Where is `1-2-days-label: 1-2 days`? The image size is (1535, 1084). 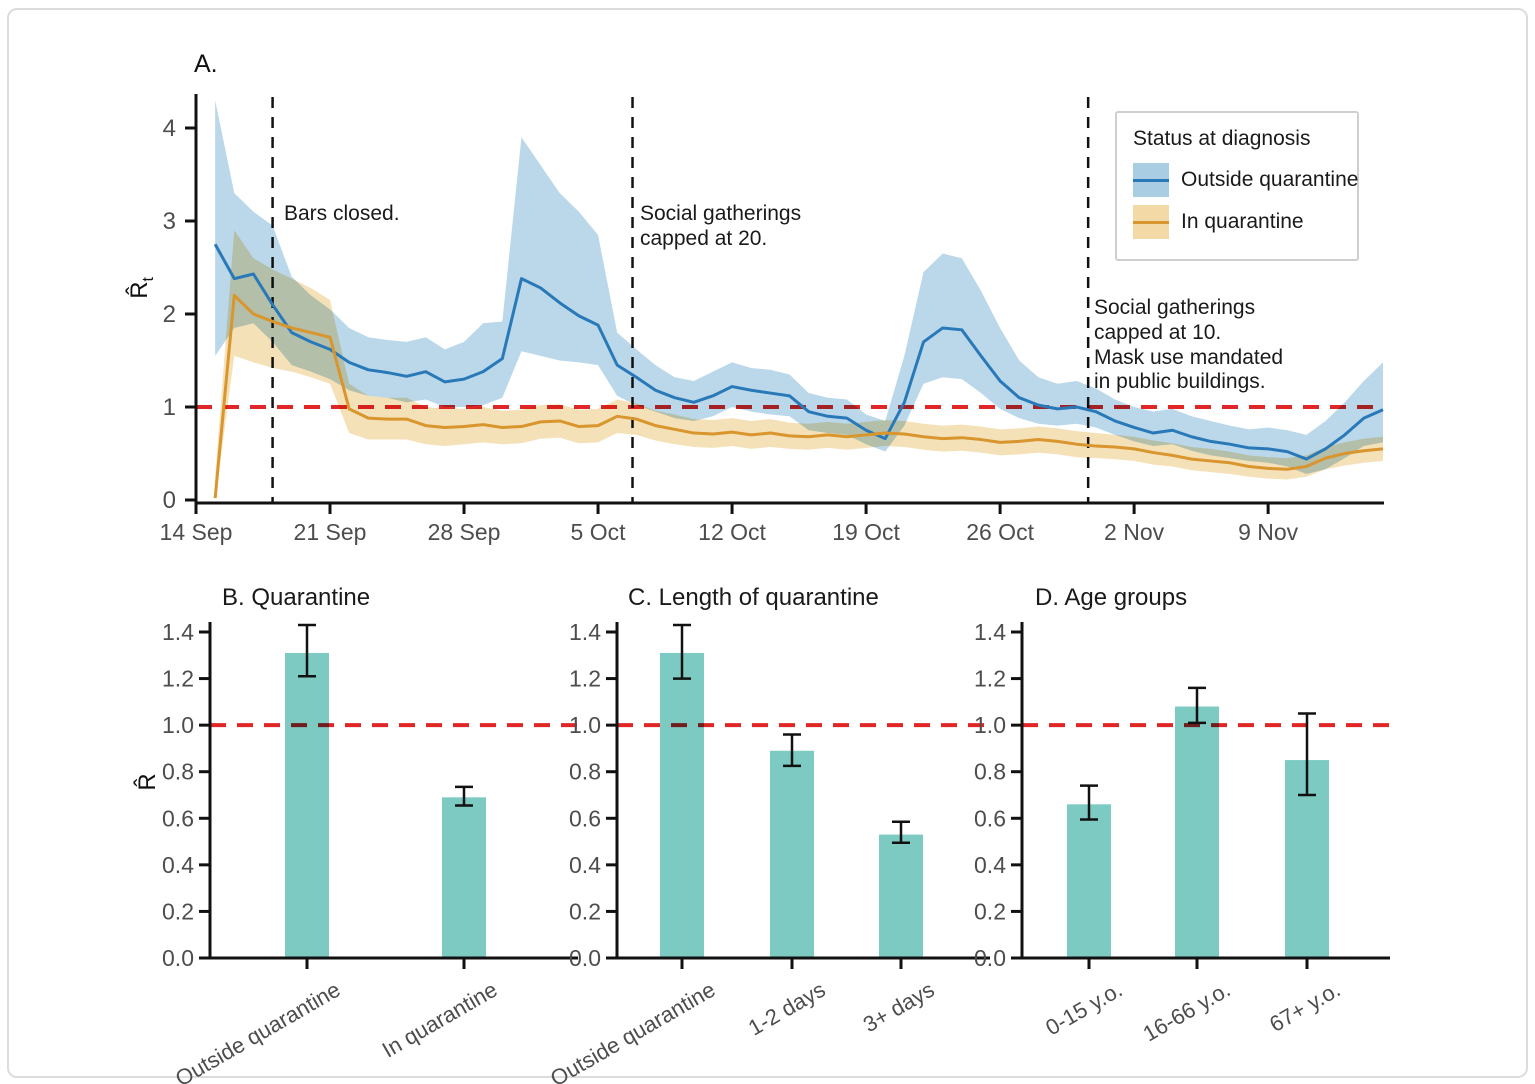
1-2-days-label: 1-2 days is located at coordinates (787, 1009).